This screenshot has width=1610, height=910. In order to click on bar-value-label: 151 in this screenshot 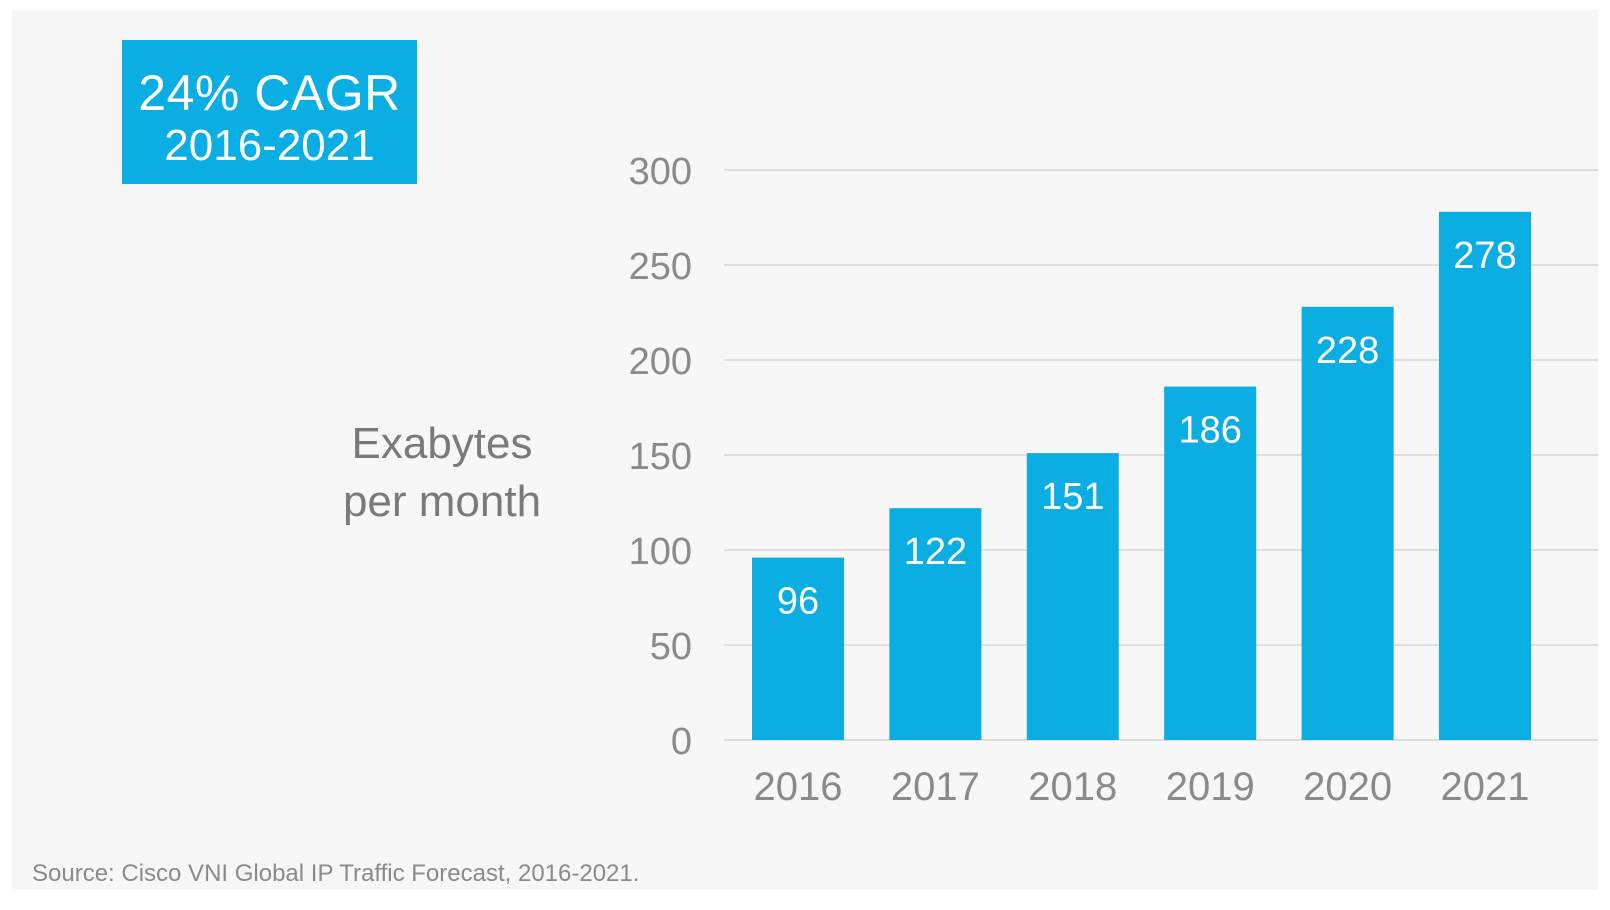, I will do `click(1072, 497)`.